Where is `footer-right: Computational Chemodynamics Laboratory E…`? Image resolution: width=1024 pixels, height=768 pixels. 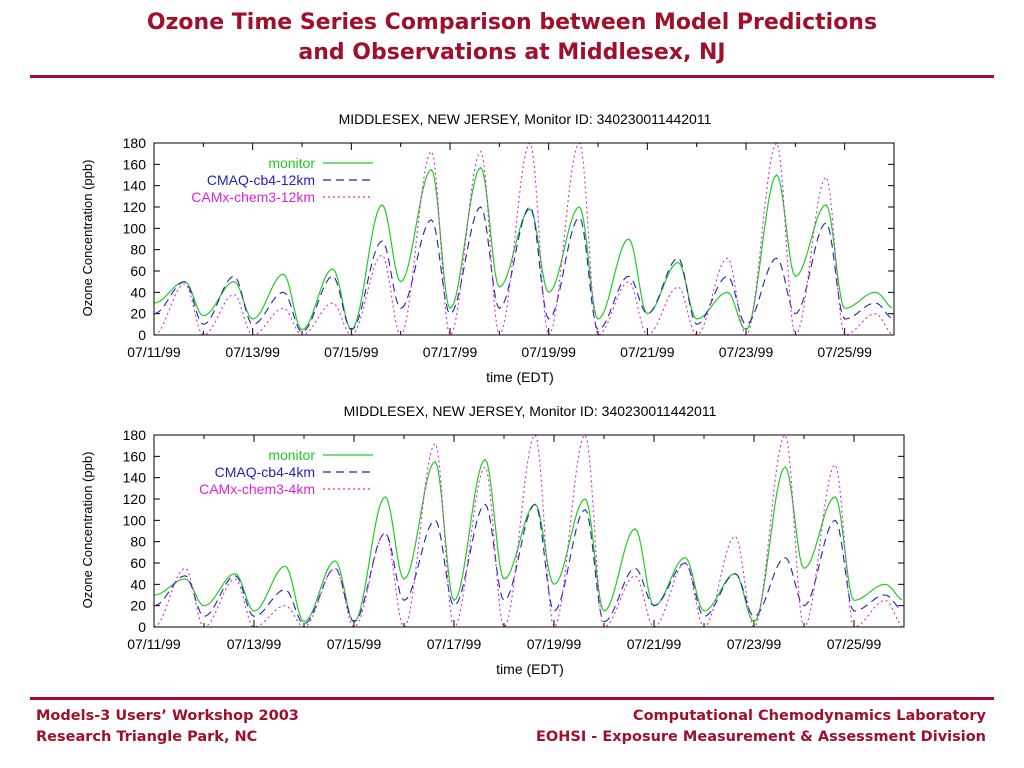
footer-right: Computational Chemodynamics Laboratory E… is located at coordinates (761, 727).